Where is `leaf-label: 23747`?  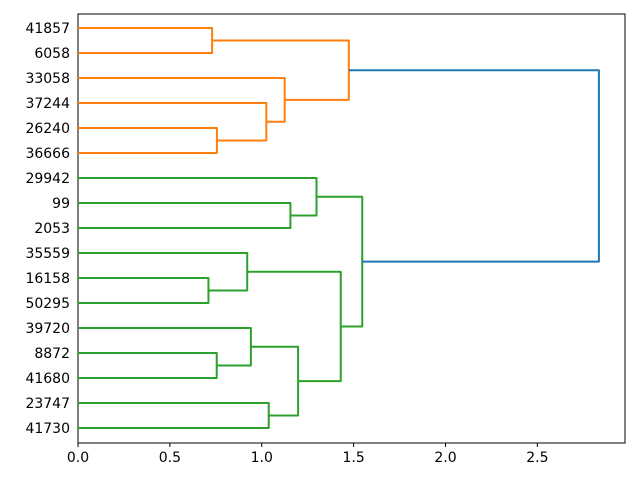 leaf-label: 23747 is located at coordinates (47, 404).